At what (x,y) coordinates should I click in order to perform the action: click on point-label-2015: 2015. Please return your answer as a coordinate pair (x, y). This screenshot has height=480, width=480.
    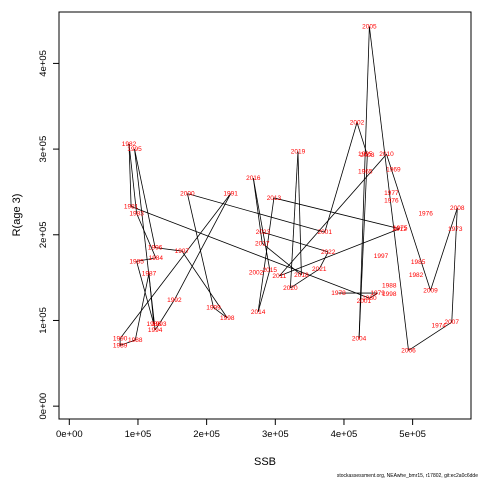
    Looking at the image, I should click on (270, 270).